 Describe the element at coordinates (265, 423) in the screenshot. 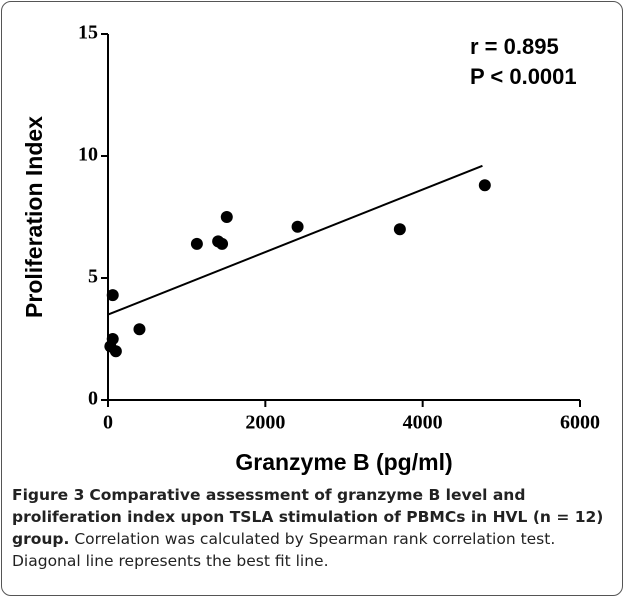

I see `x-tick-label: 2000` at that location.